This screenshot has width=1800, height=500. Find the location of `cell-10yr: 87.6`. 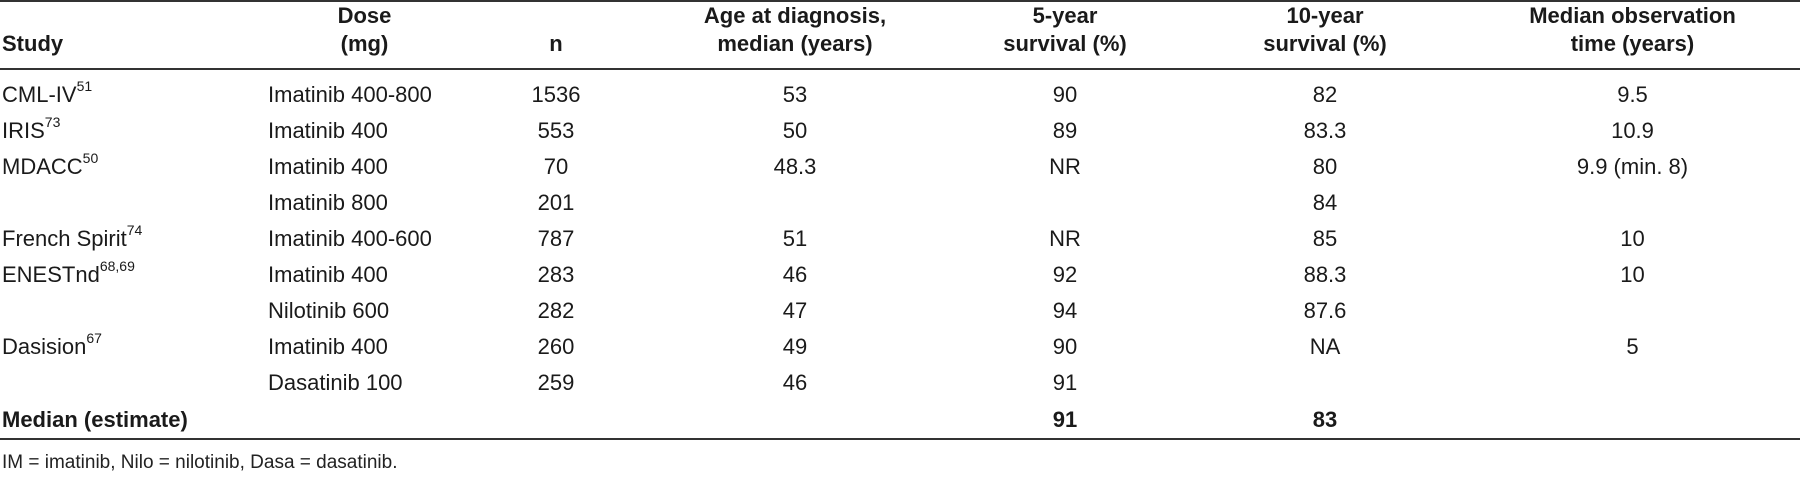

cell-10yr: 87.6 is located at coordinates (1325, 310).